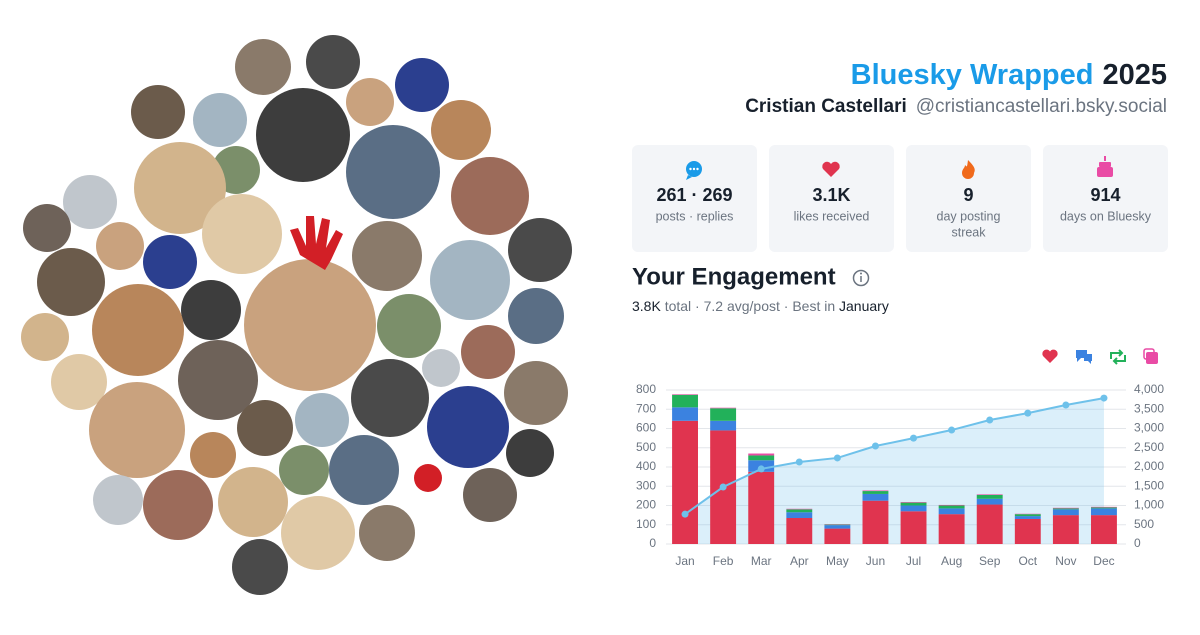  I want to click on y2-tick-label: 4,000, so click(1149, 389).